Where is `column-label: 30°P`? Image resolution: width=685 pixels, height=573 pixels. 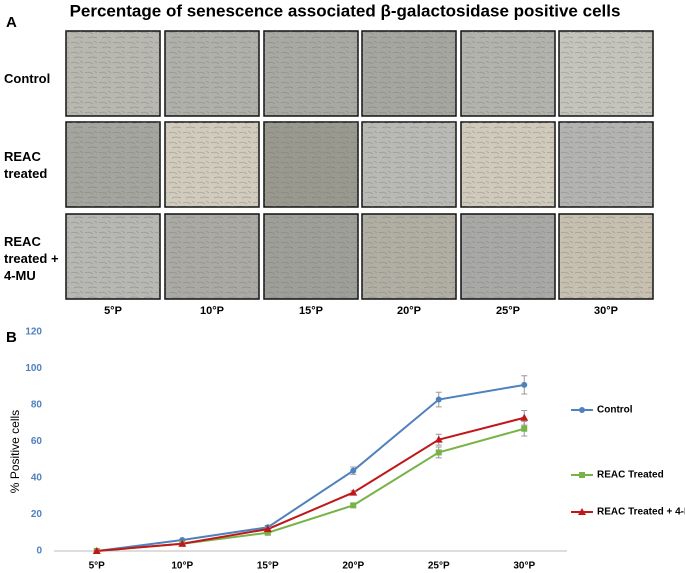 column-label: 30°P is located at coordinates (606, 311).